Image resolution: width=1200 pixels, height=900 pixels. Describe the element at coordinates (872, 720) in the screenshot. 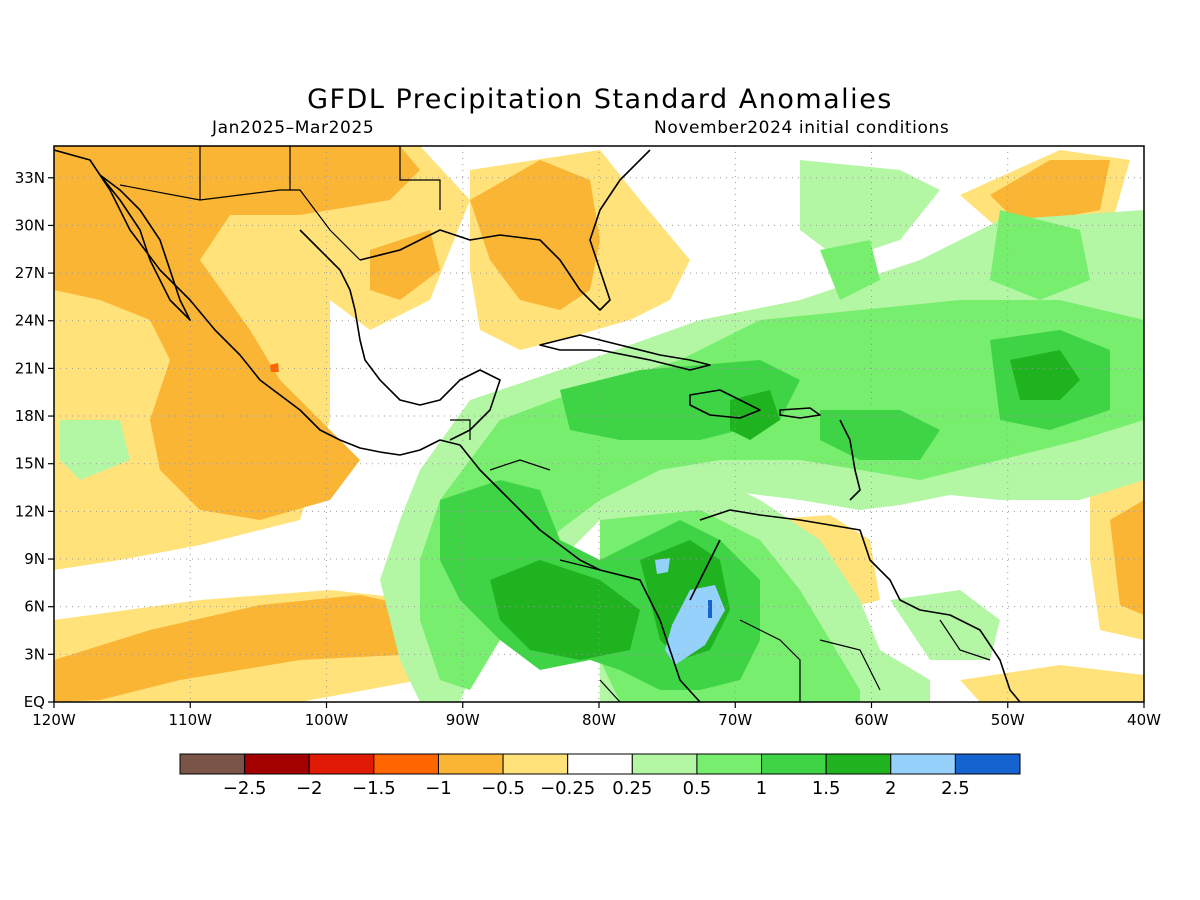

I see `x-tick-label: 60W` at that location.